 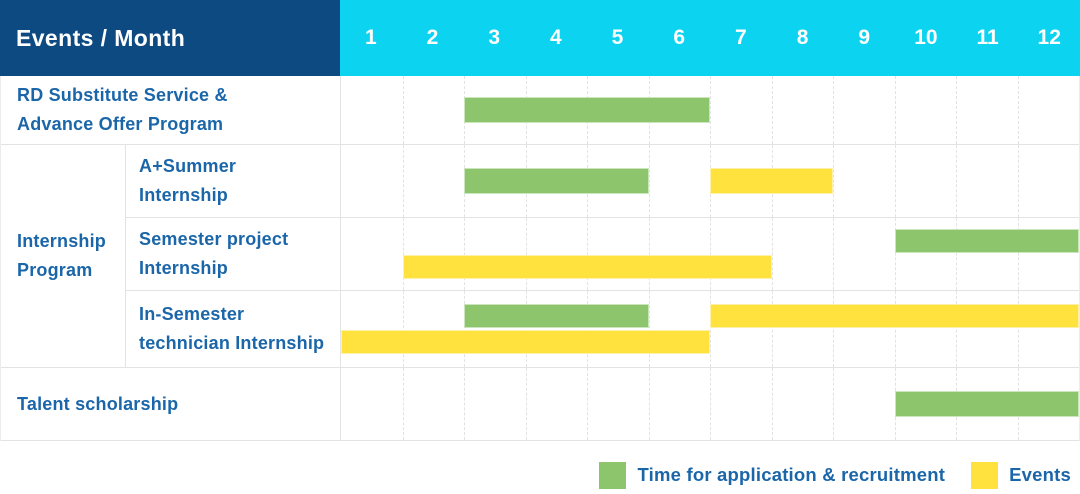 I want to click on month-header-5: 5, so click(x=617, y=37).